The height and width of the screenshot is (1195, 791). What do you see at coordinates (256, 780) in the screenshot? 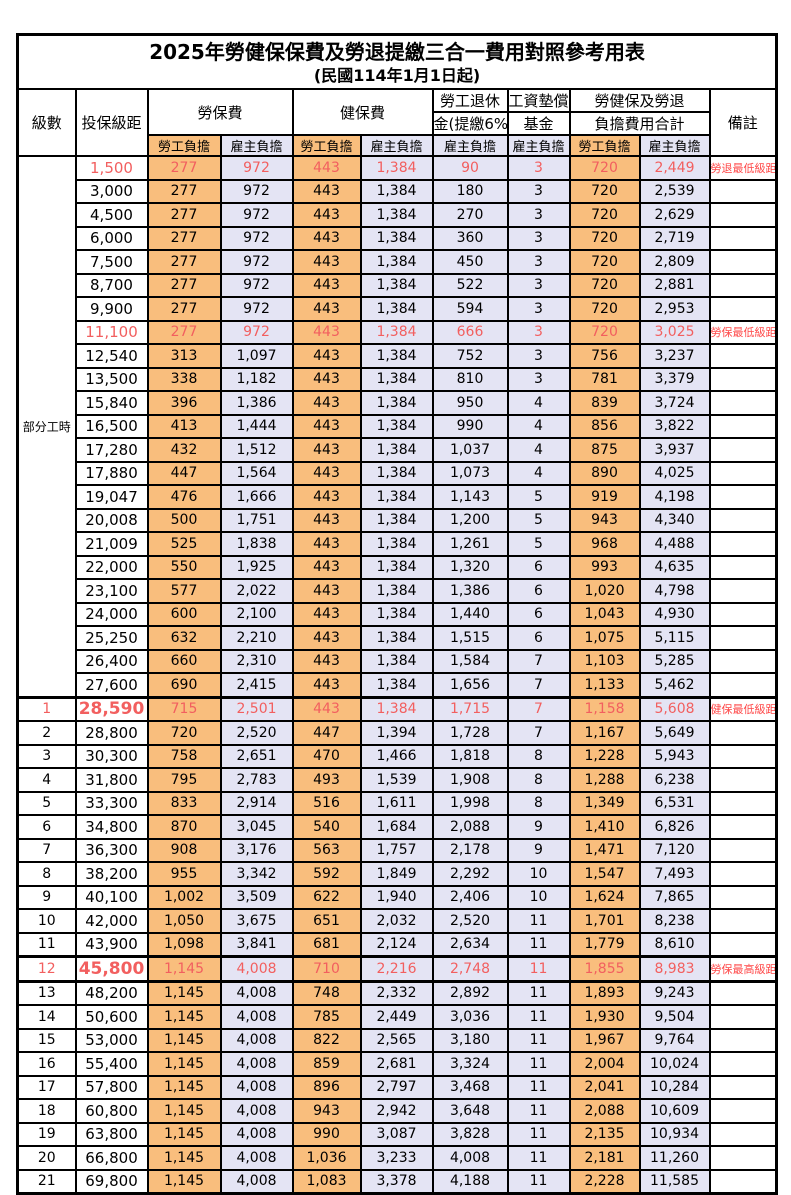
I see `labor-insurance-employer-cell: 2,783` at bounding box center [256, 780].